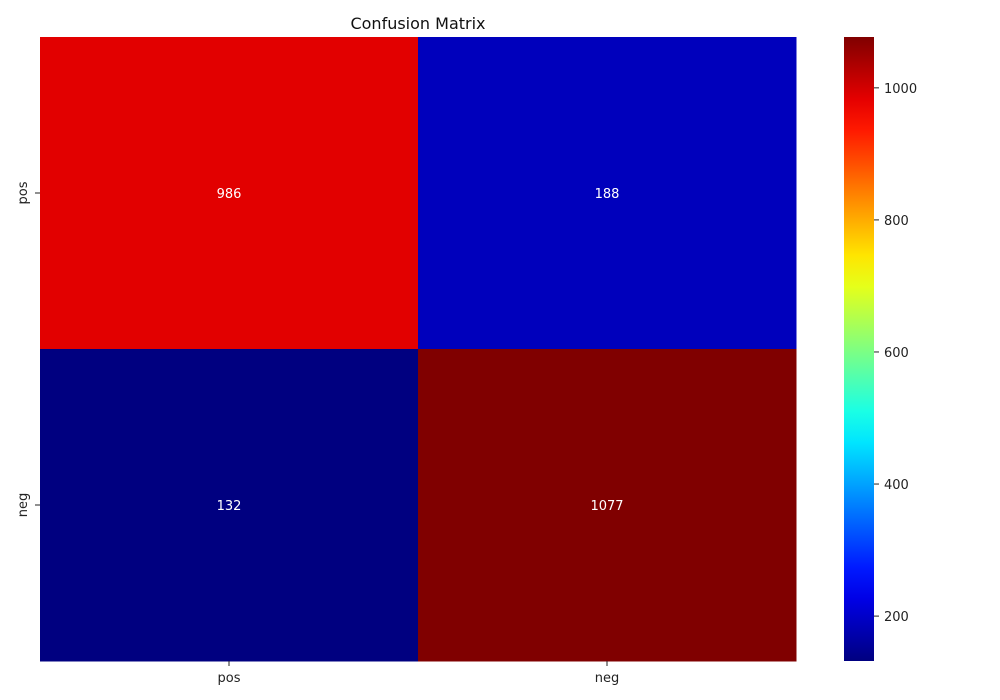 The width and height of the screenshot is (1000, 700). I want to click on colorbar-tick-label: 400, so click(896, 485).